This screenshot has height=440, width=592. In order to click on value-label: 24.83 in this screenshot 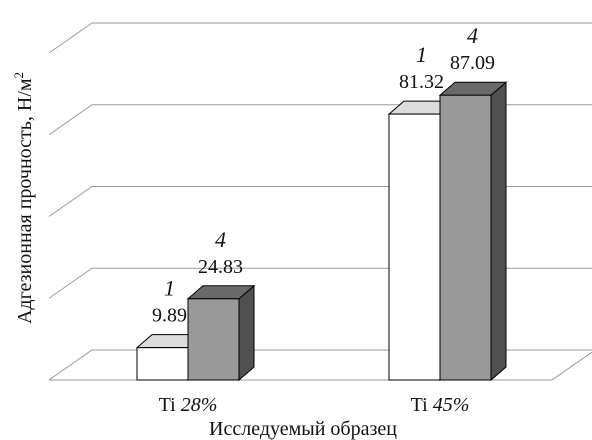, I will do `click(220, 267)`.